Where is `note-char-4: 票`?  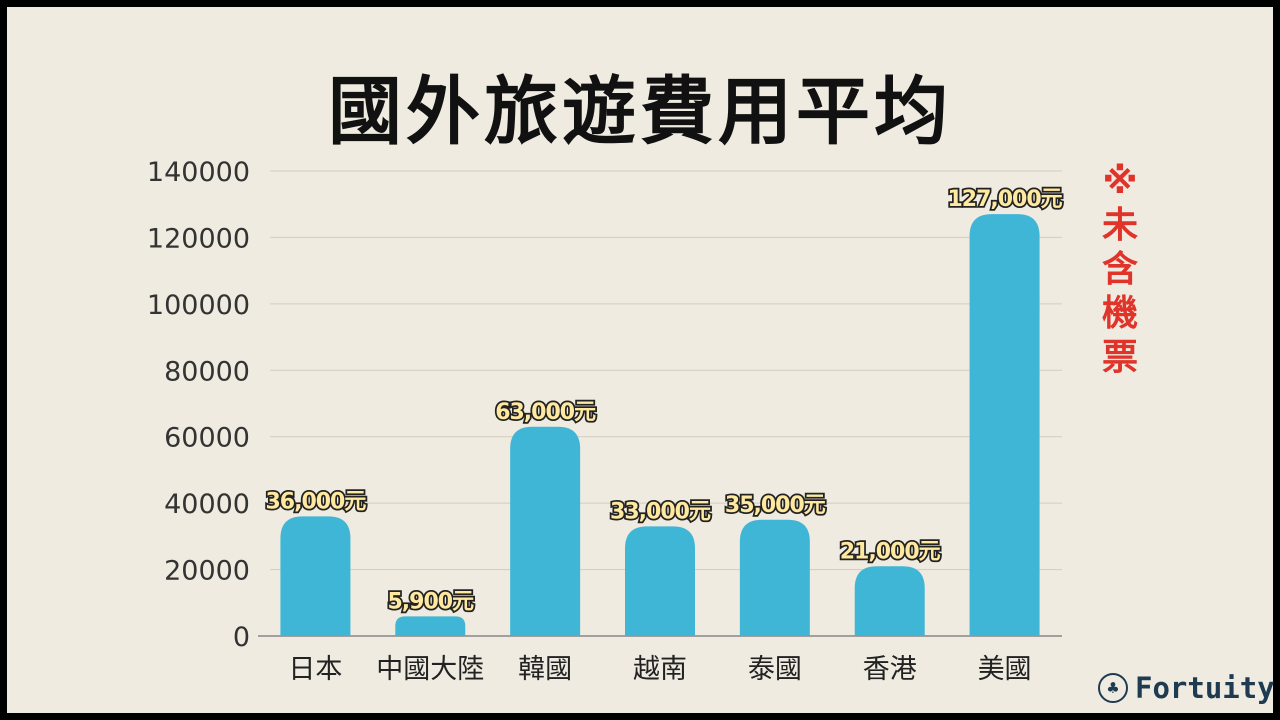 note-char-4: 票 is located at coordinates (1119, 357).